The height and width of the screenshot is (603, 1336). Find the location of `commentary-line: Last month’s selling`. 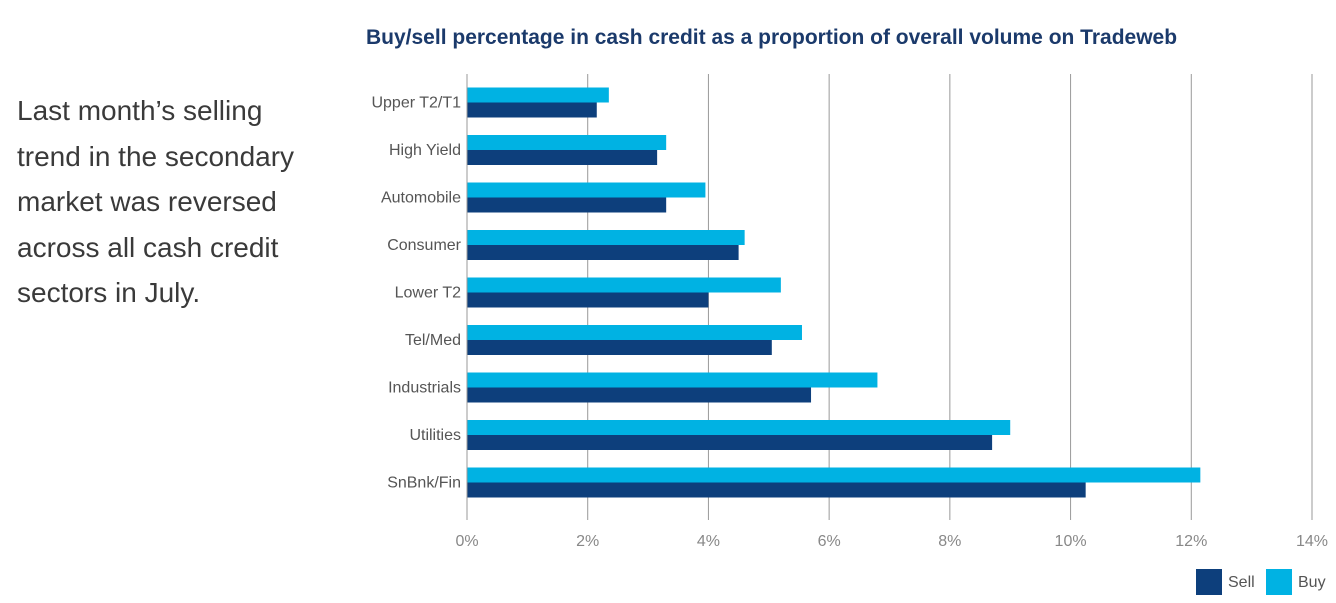

commentary-line: Last month’s selling is located at coordinates (140, 110).